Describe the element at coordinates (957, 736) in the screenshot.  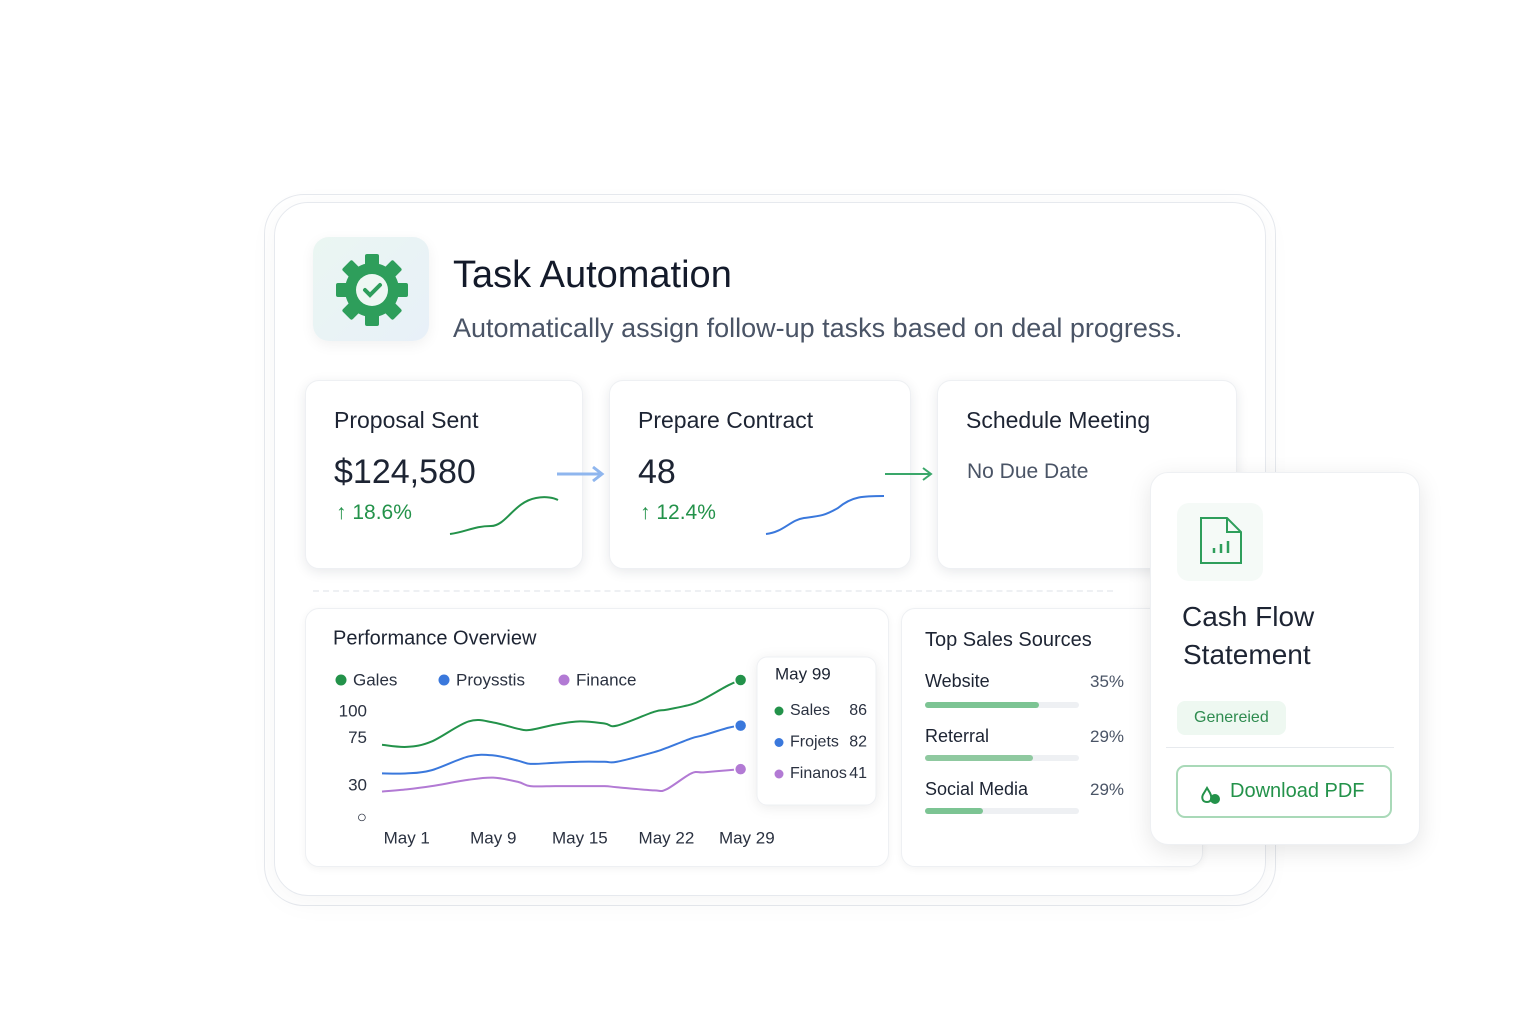
I see `source-label: Reterral` at that location.